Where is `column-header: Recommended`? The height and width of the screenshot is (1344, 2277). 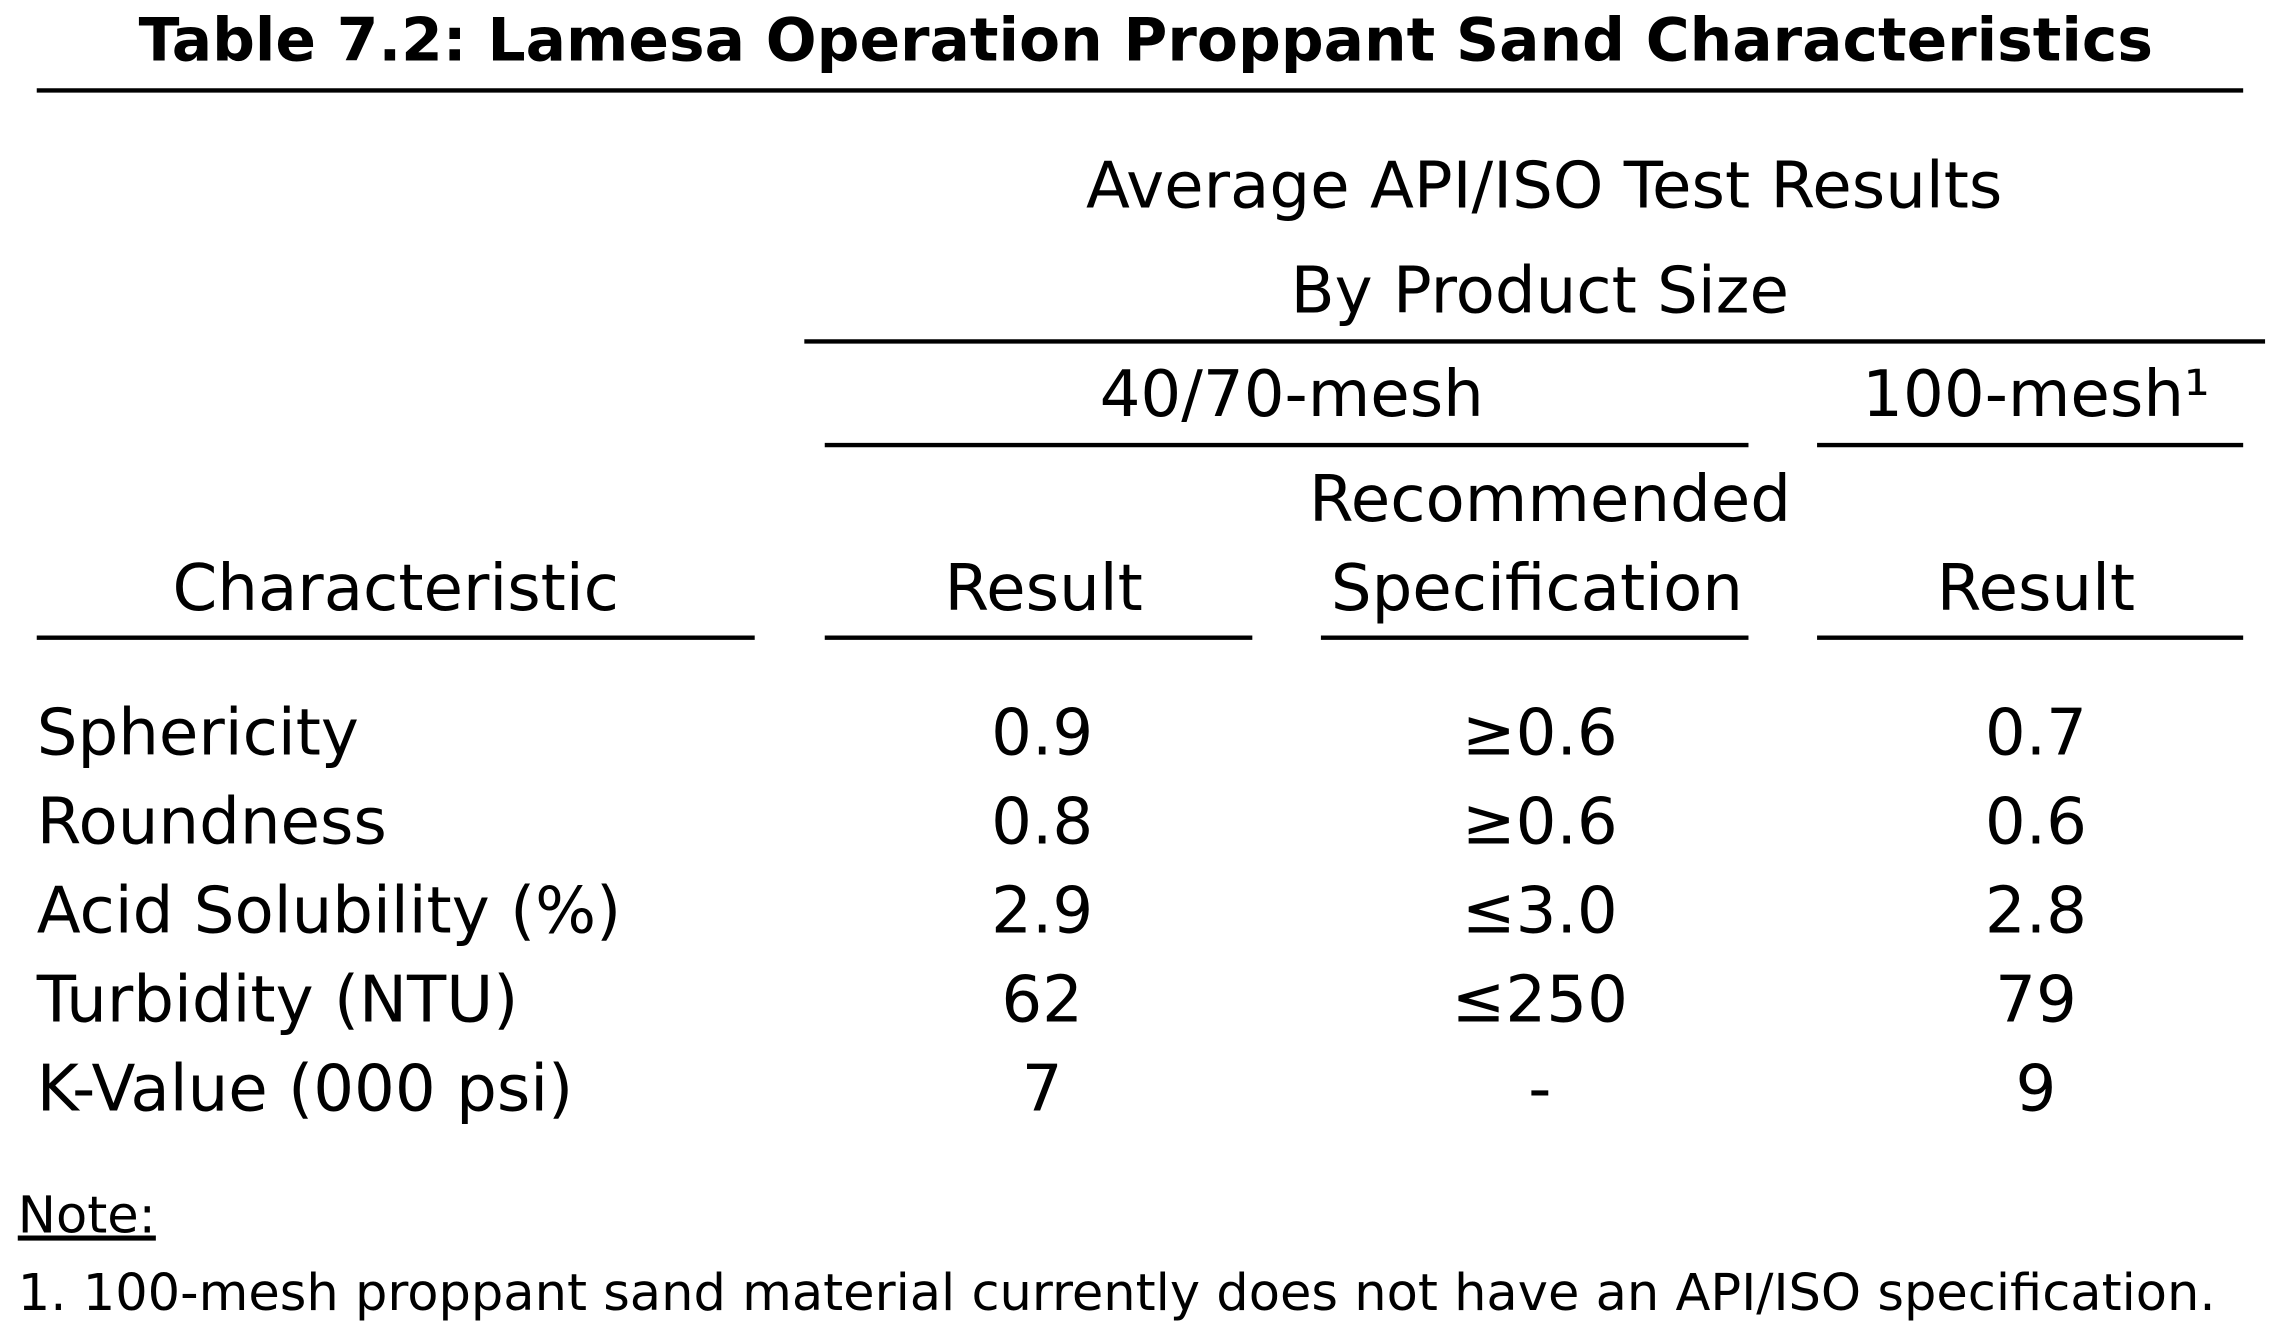 column-header: Recommended is located at coordinates (1550, 499).